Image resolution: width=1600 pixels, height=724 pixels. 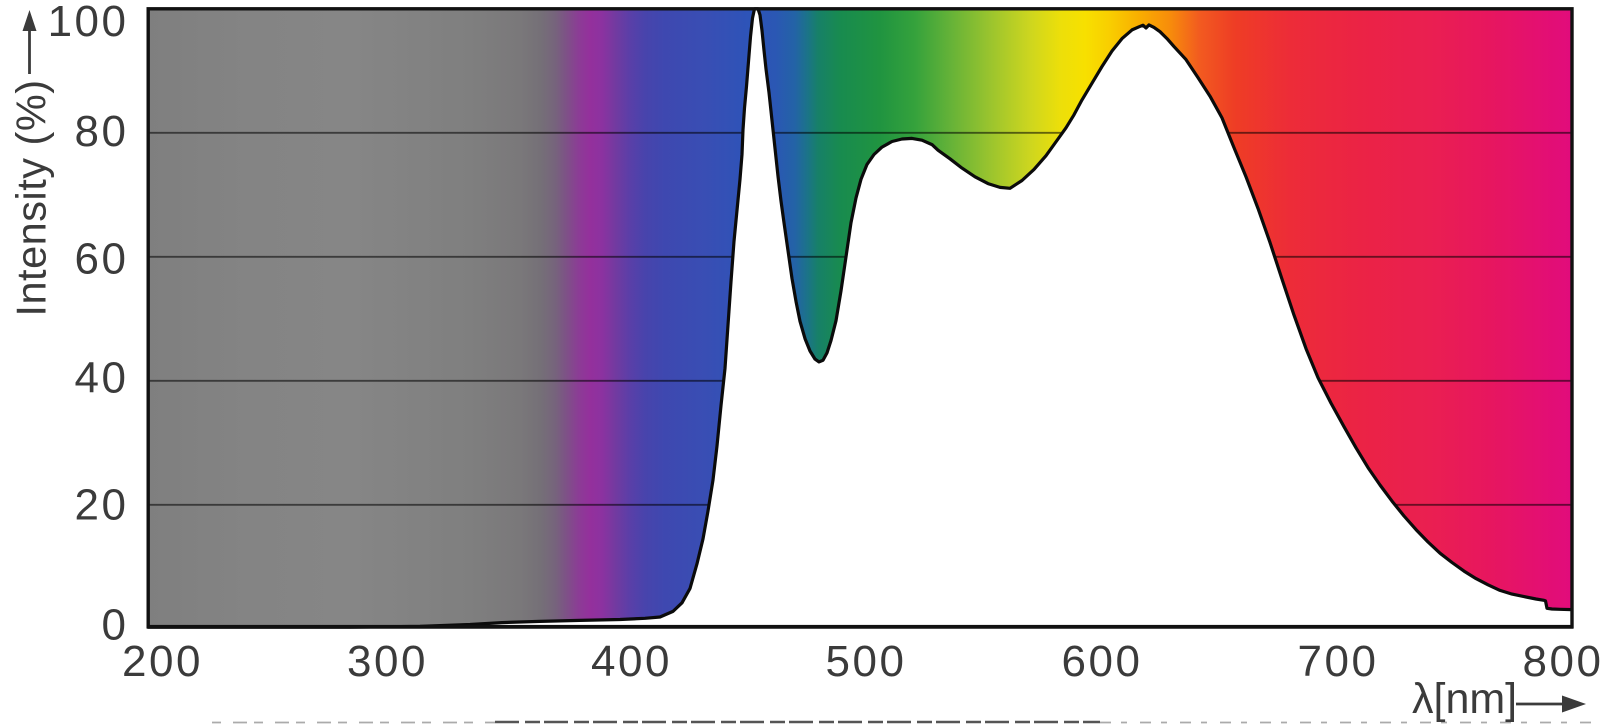 What do you see at coordinates (1102, 661) in the screenshot?
I see `svg-text: 600` at bounding box center [1102, 661].